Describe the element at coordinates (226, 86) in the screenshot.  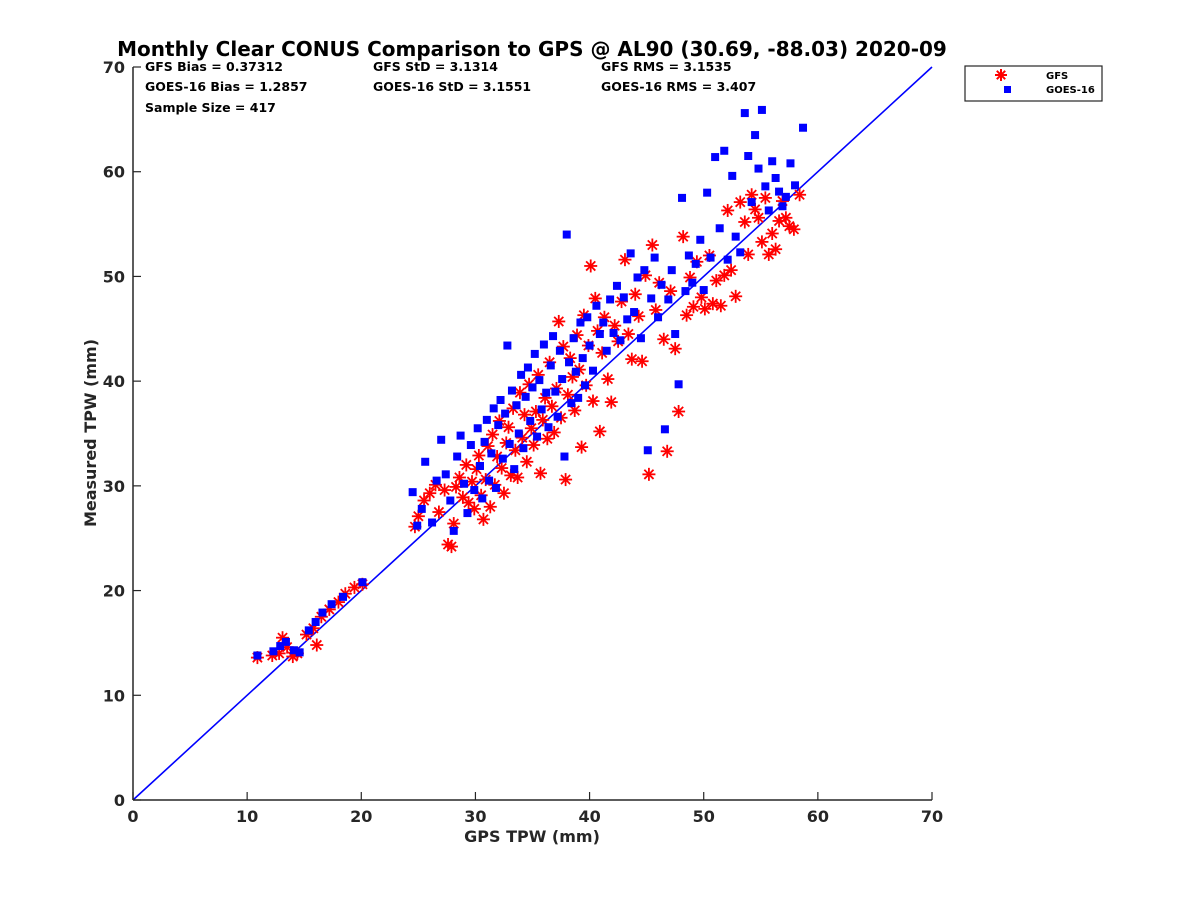
I see `goes16-bias-text: GOES-16 Bias = 1.2857` at that location.